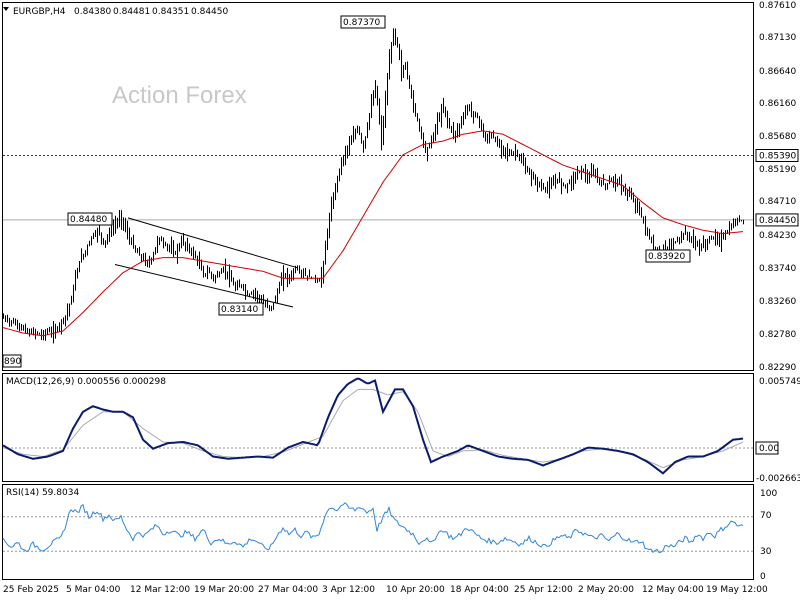 The height and width of the screenshot is (600, 800). Describe the element at coordinates (777, 38) in the screenshot. I see `price-tick: 0.87130` at that location.